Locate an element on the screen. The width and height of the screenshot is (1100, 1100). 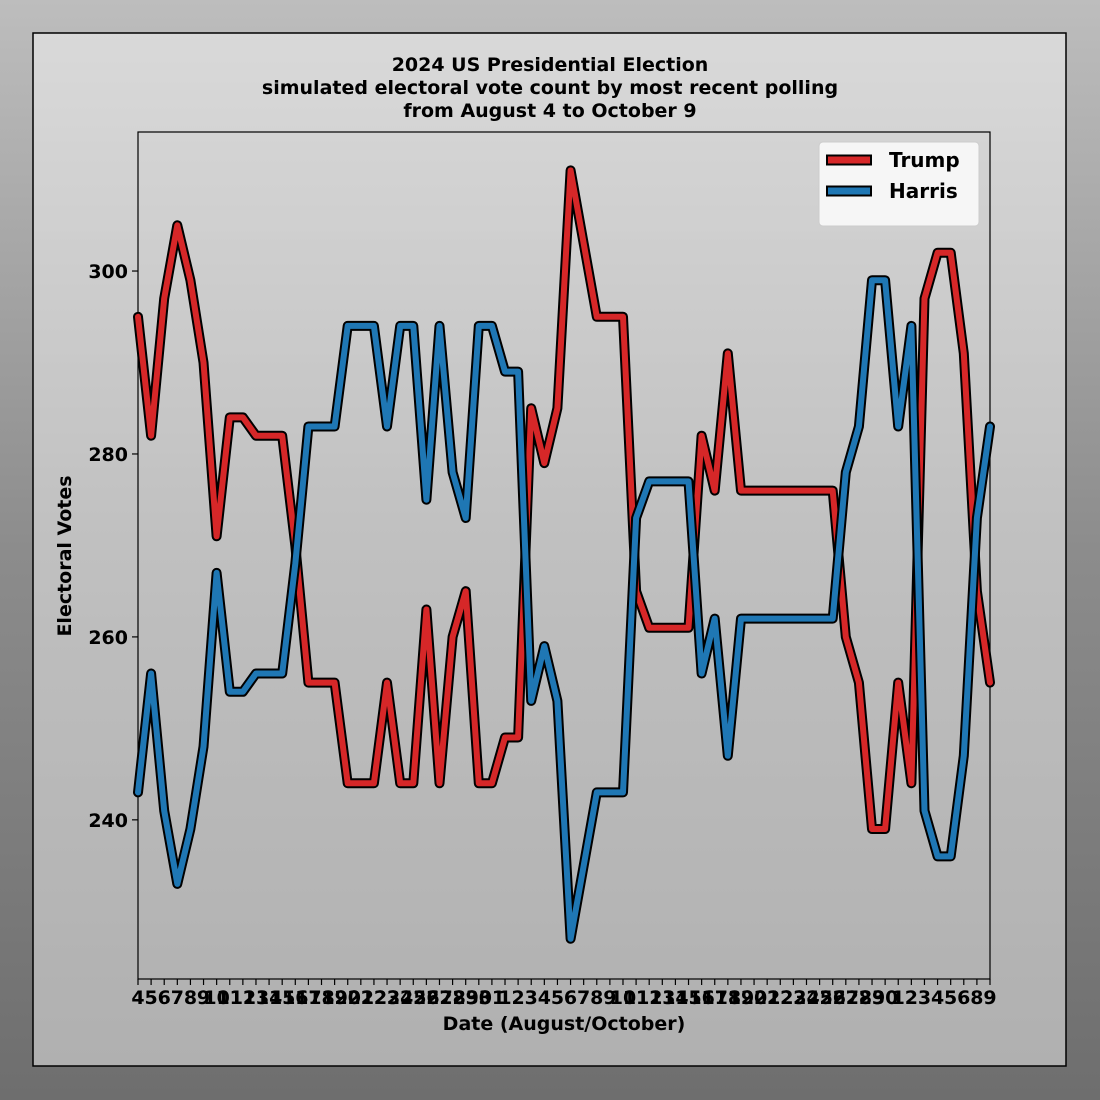
x-tick-label: 31 is located at coordinates (492, 998).